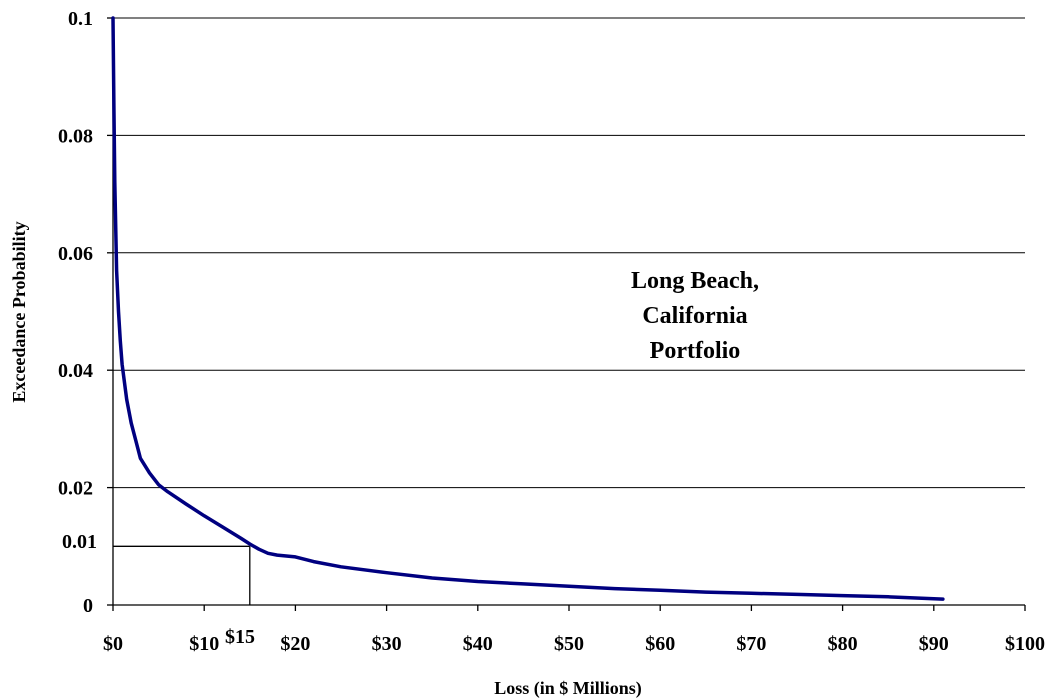 Image resolution: width=1055 pixels, height=700 pixels. Describe the element at coordinates (568, 688) in the screenshot. I see `x-axis-title: Loss (in $ Millions)` at that location.